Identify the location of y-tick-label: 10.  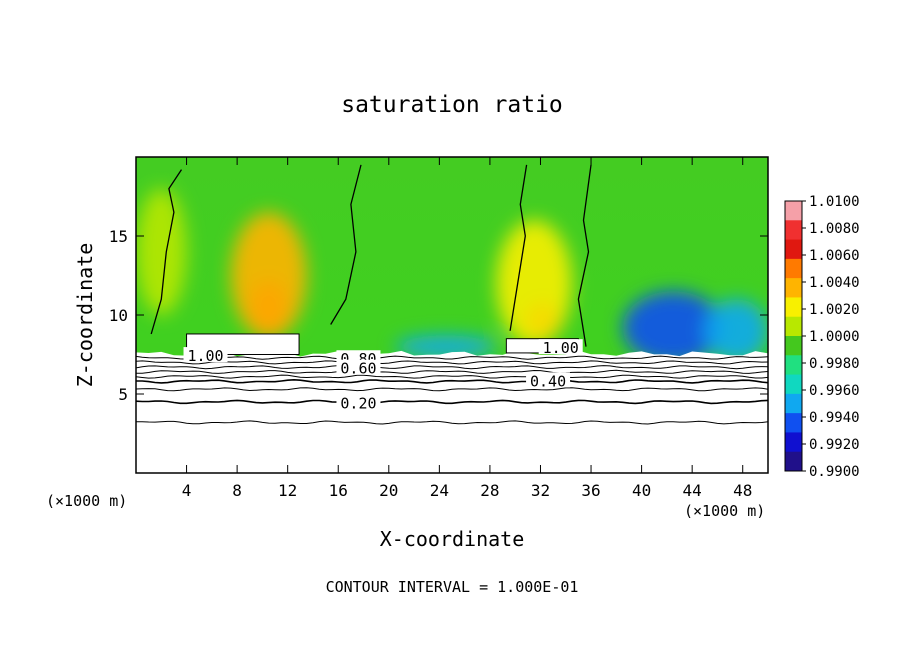
(118, 315).